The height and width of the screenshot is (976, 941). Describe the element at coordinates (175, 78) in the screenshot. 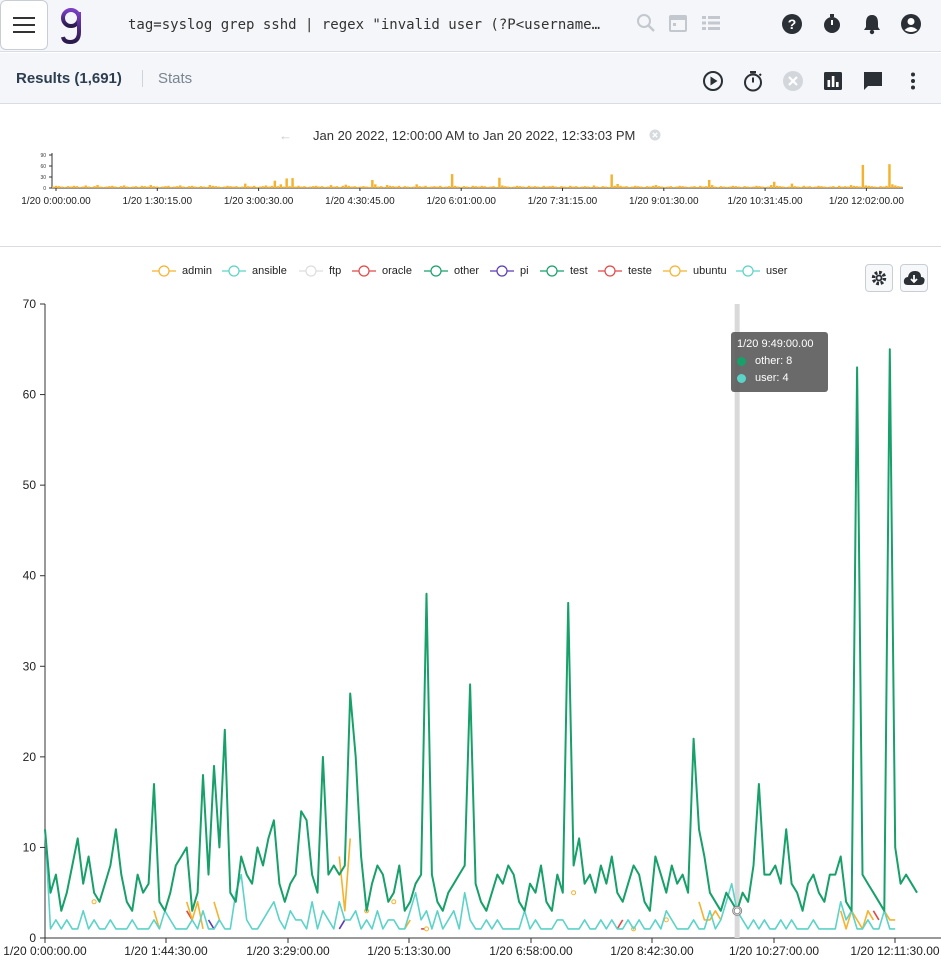

I see `tab-stats: Stats` at that location.